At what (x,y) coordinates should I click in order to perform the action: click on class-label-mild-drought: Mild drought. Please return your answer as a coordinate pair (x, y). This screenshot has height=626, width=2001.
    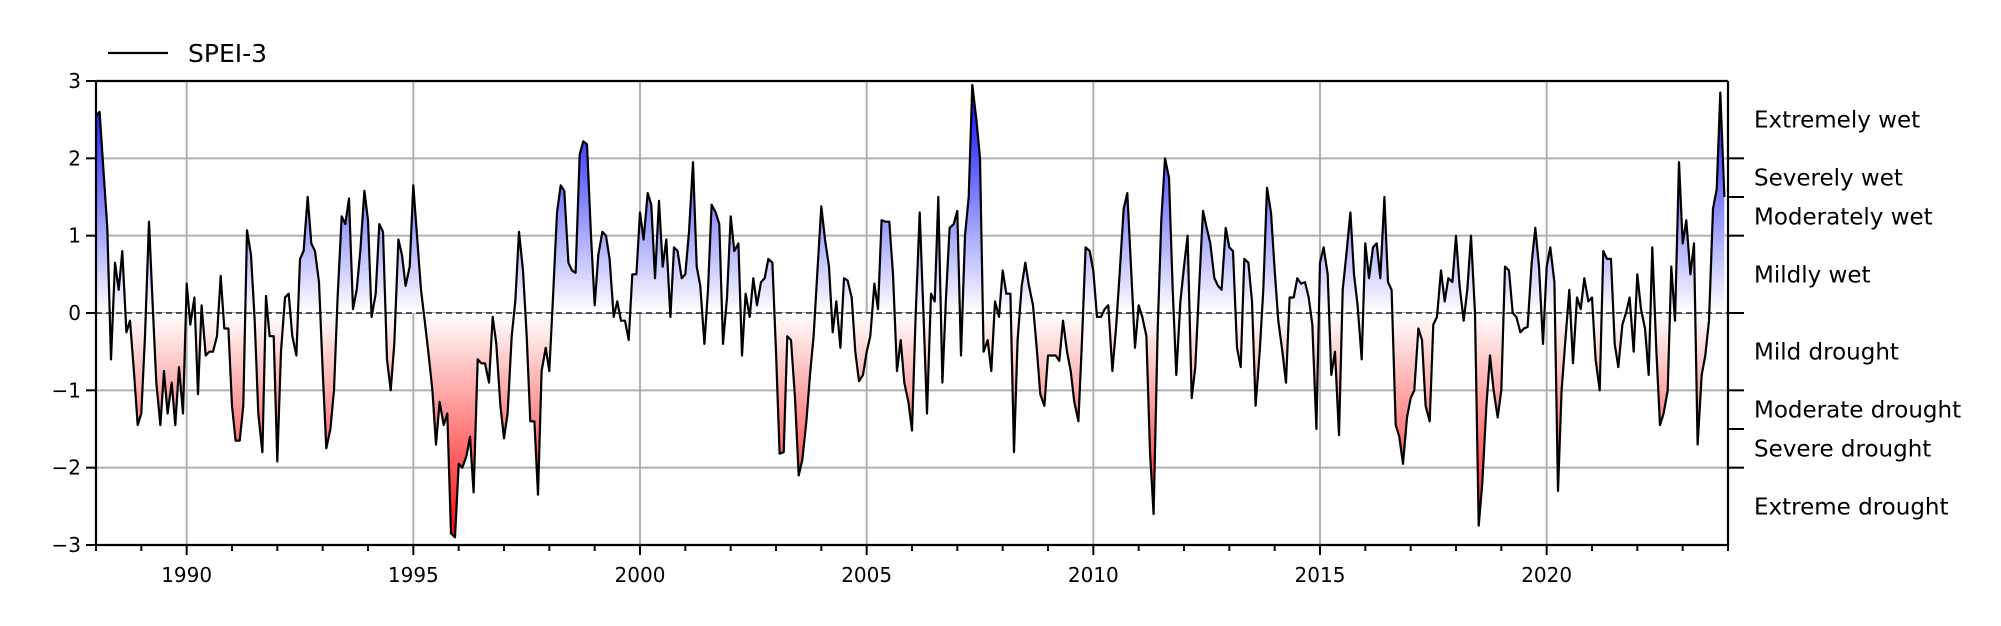
    Looking at the image, I should click on (1826, 353).